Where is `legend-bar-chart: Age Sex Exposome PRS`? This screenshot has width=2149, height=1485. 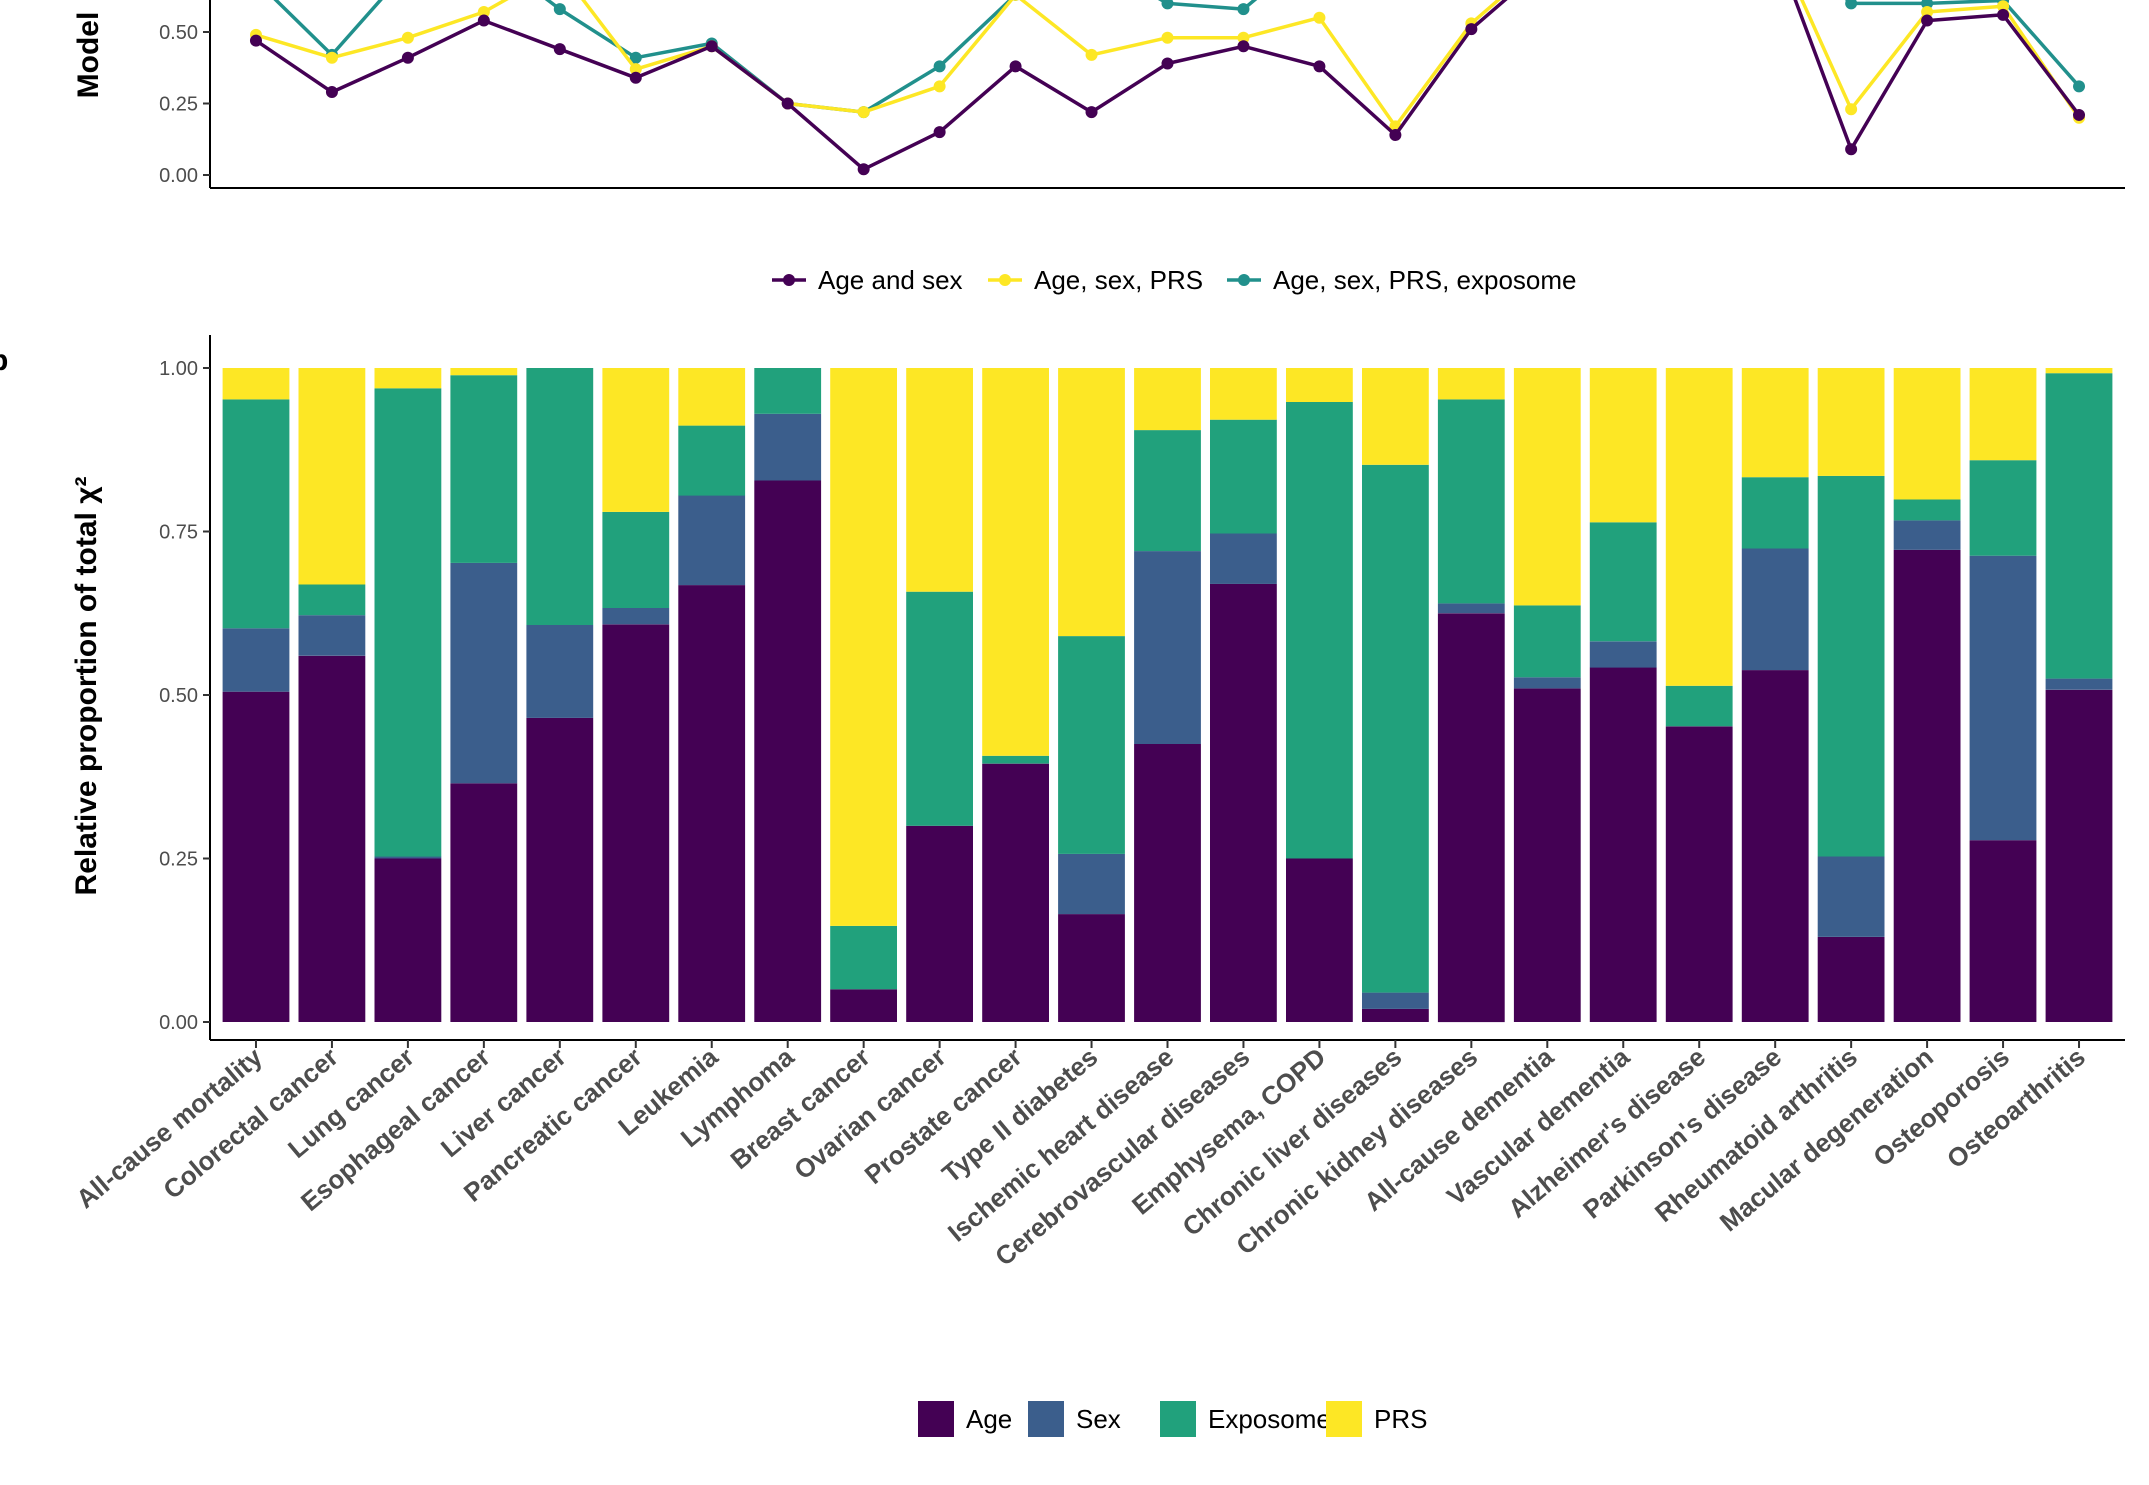 legend-bar-chart: Age Sex Exposome PRS is located at coordinates (1172, 1419).